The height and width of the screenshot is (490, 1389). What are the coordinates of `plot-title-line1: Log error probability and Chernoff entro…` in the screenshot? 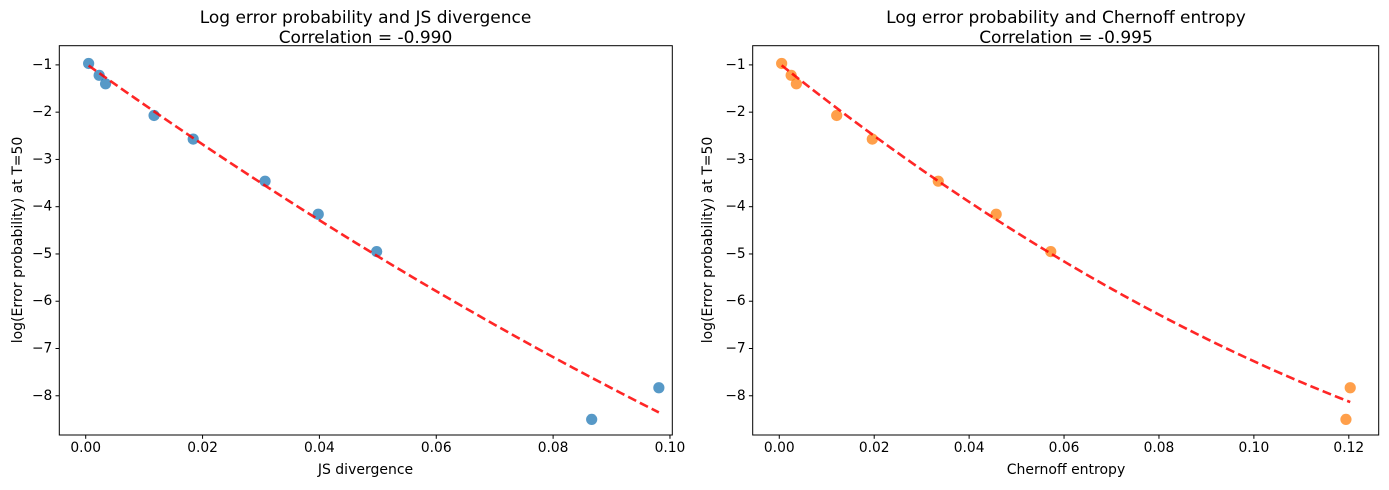 It's located at (1066, 18).